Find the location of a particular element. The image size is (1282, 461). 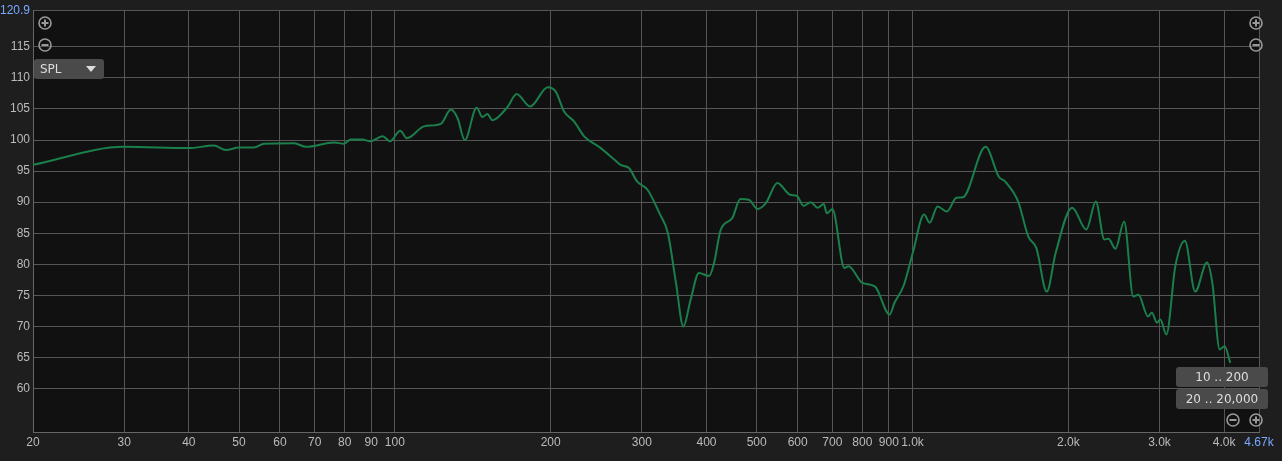

y-tick-label: 120.9 is located at coordinates (15, 9).